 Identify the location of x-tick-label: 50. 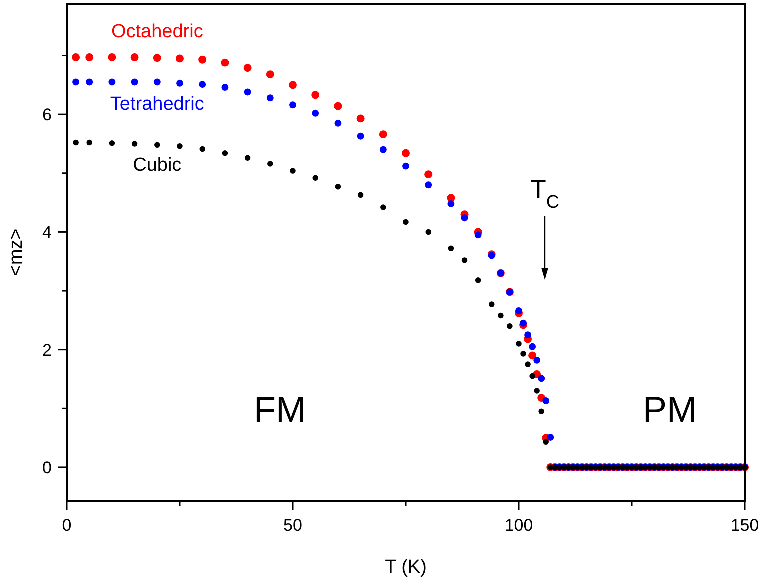
(293, 525).